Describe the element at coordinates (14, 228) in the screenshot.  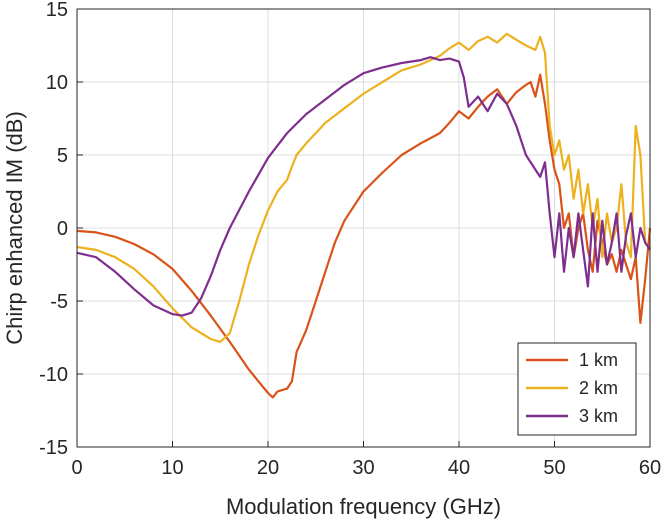
I see `y-axis-label: Chirp enhanced IM (dB)` at that location.